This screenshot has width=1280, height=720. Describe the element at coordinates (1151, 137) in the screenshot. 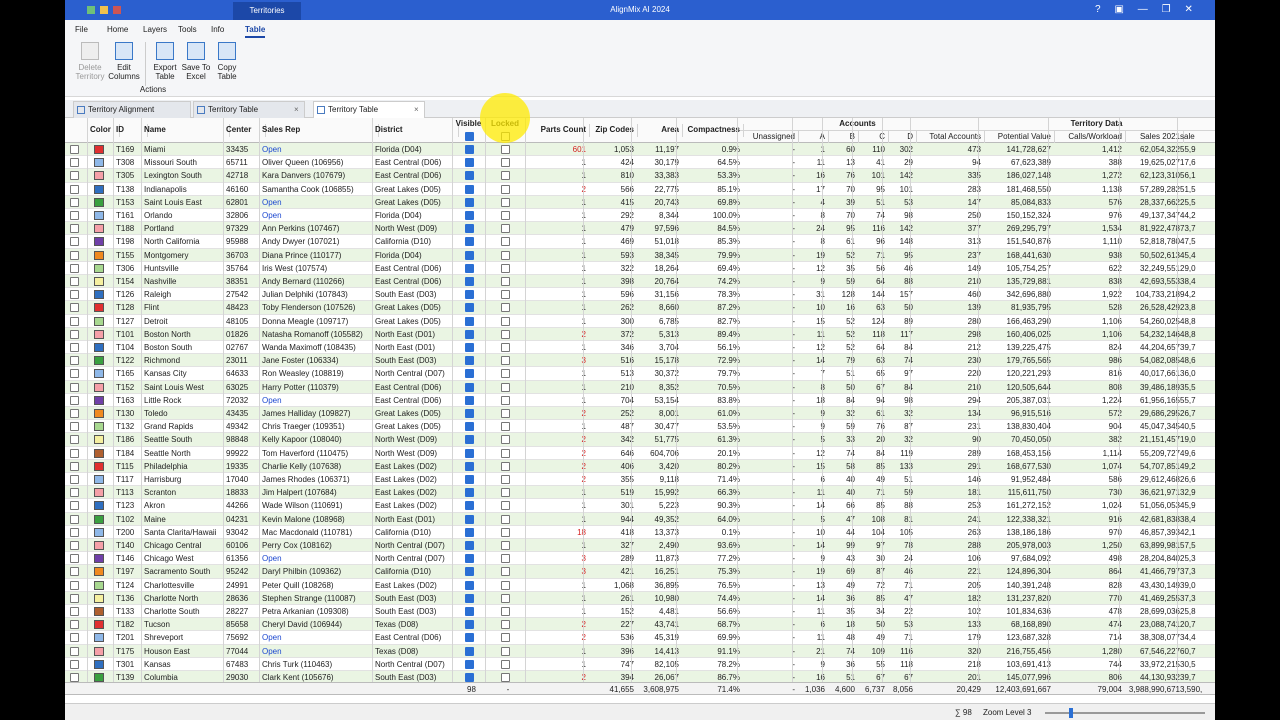

I see `column-header: Sales 2021` at that location.